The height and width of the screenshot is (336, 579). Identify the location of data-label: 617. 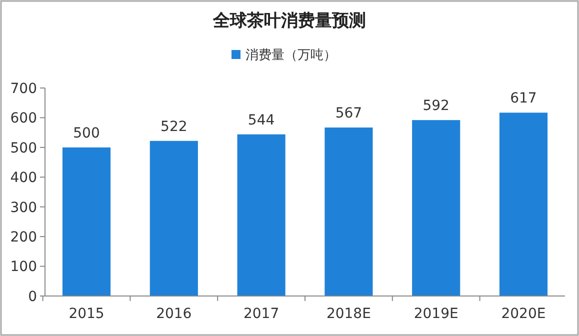
(523, 98).